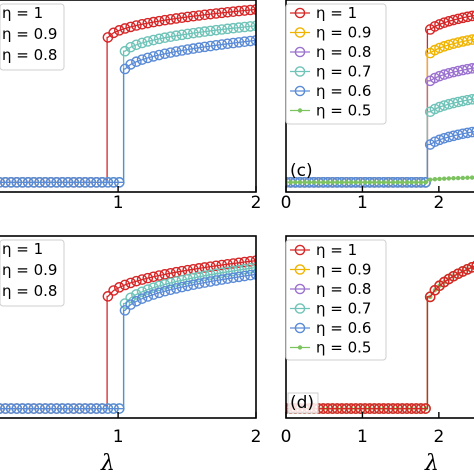 This screenshot has width=474, height=474. I want to click on panel-tag: (d), so click(302, 403).